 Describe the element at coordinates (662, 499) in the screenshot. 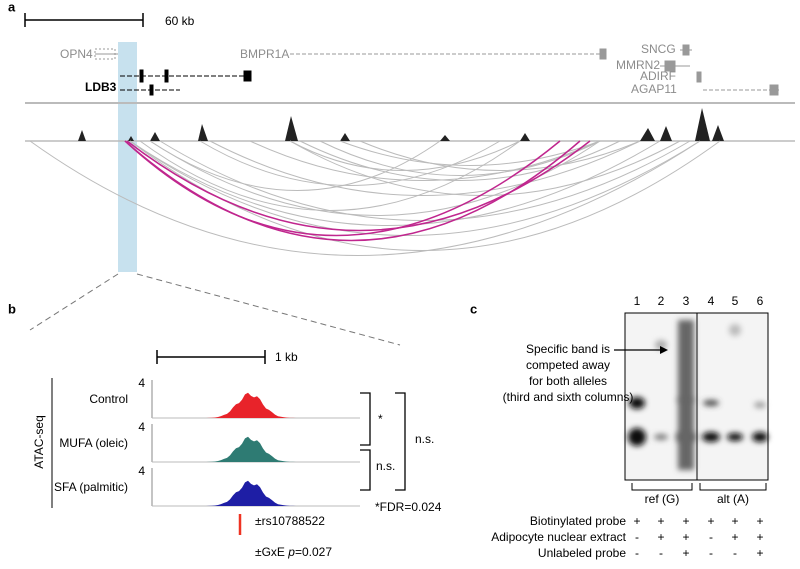

I see `group-label: ref (G)` at that location.